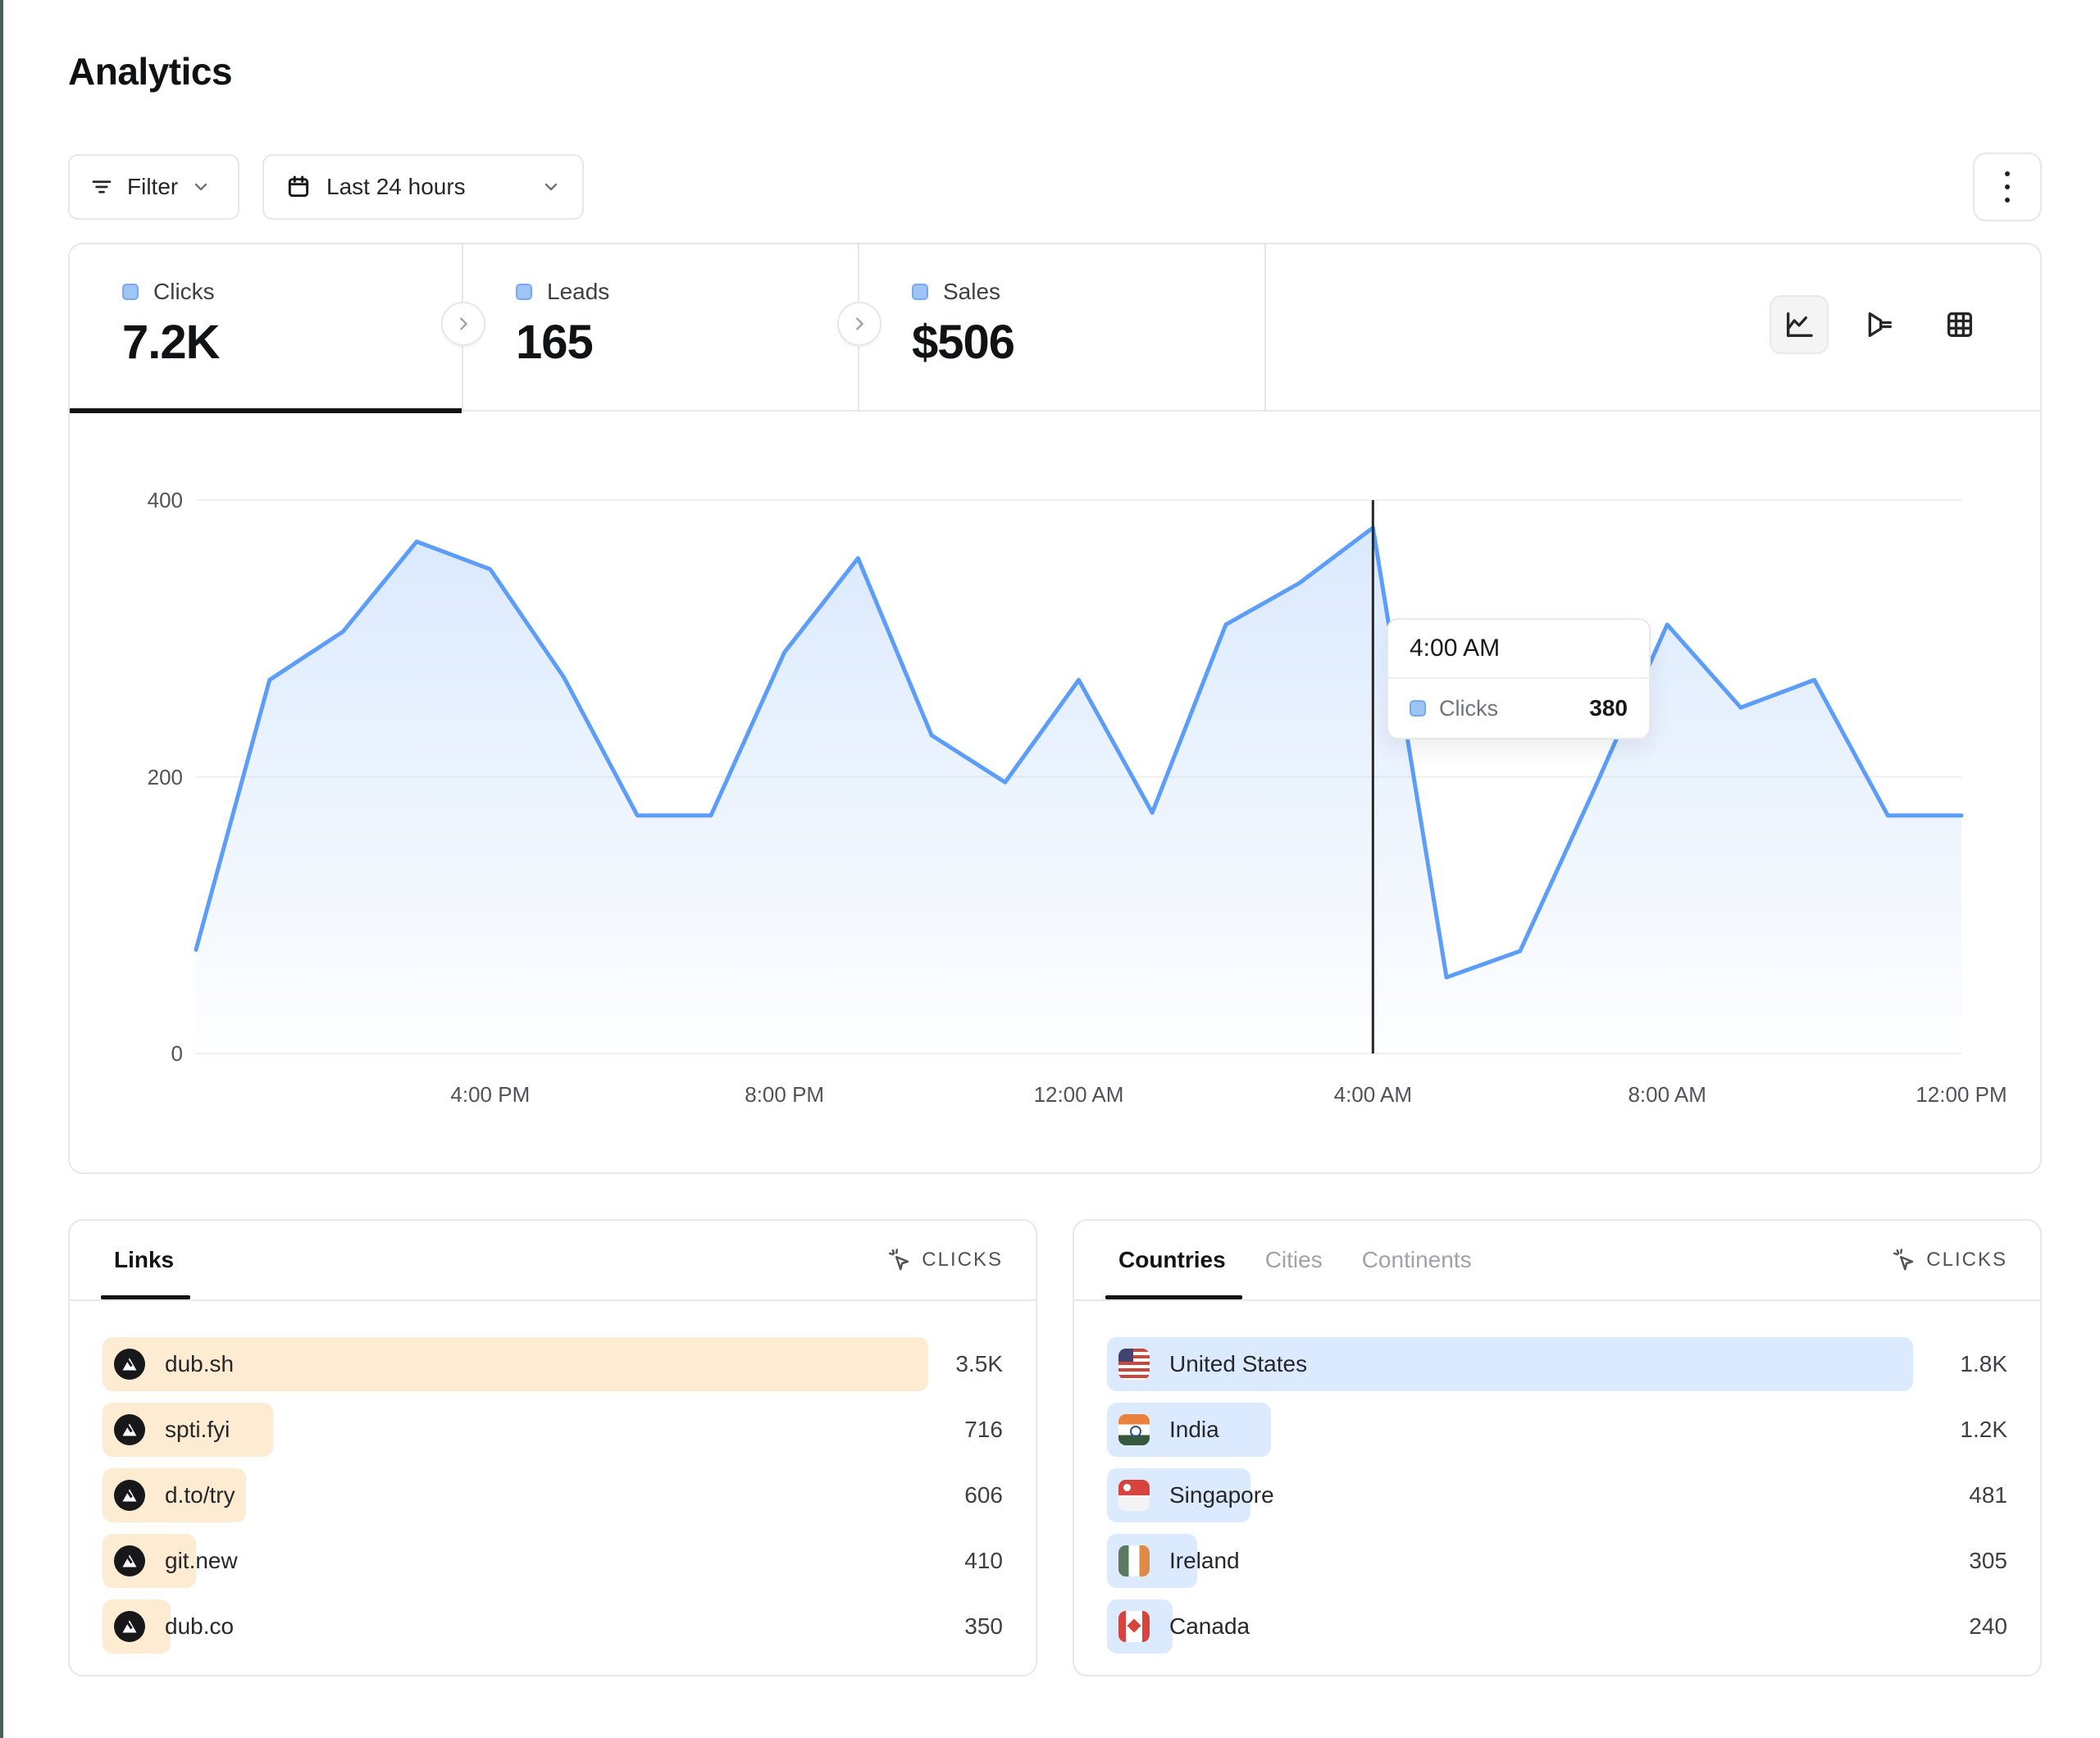 Image resolution: width=2100 pixels, height=1738 pixels. I want to click on row-label: United States, so click(1238, 1363).